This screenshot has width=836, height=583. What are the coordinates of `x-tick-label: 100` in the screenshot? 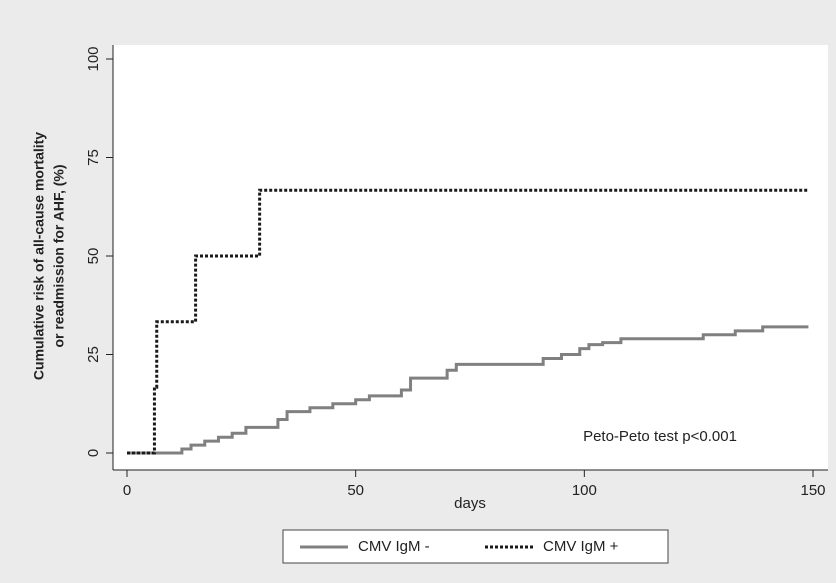 It's located at (584, 490).